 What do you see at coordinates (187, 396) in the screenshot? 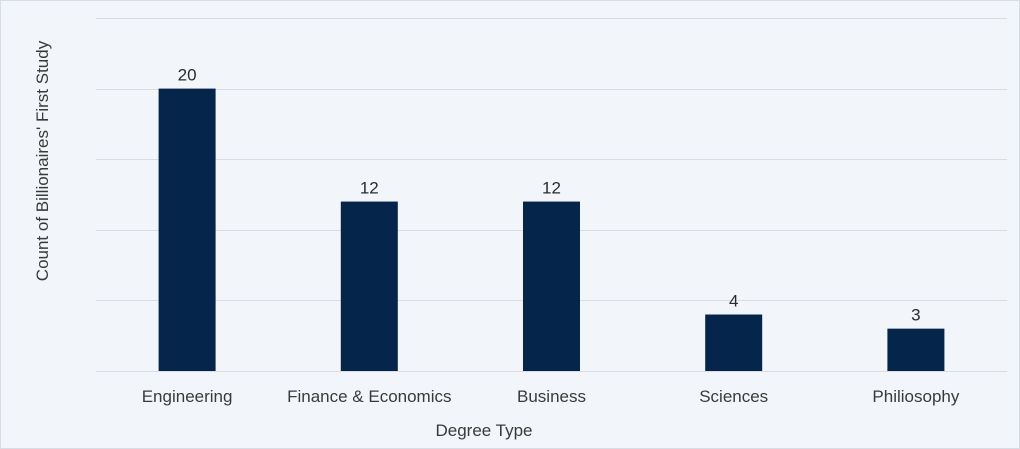
I see `x-tick-label: Engineering` at bounding box center [187, 396].